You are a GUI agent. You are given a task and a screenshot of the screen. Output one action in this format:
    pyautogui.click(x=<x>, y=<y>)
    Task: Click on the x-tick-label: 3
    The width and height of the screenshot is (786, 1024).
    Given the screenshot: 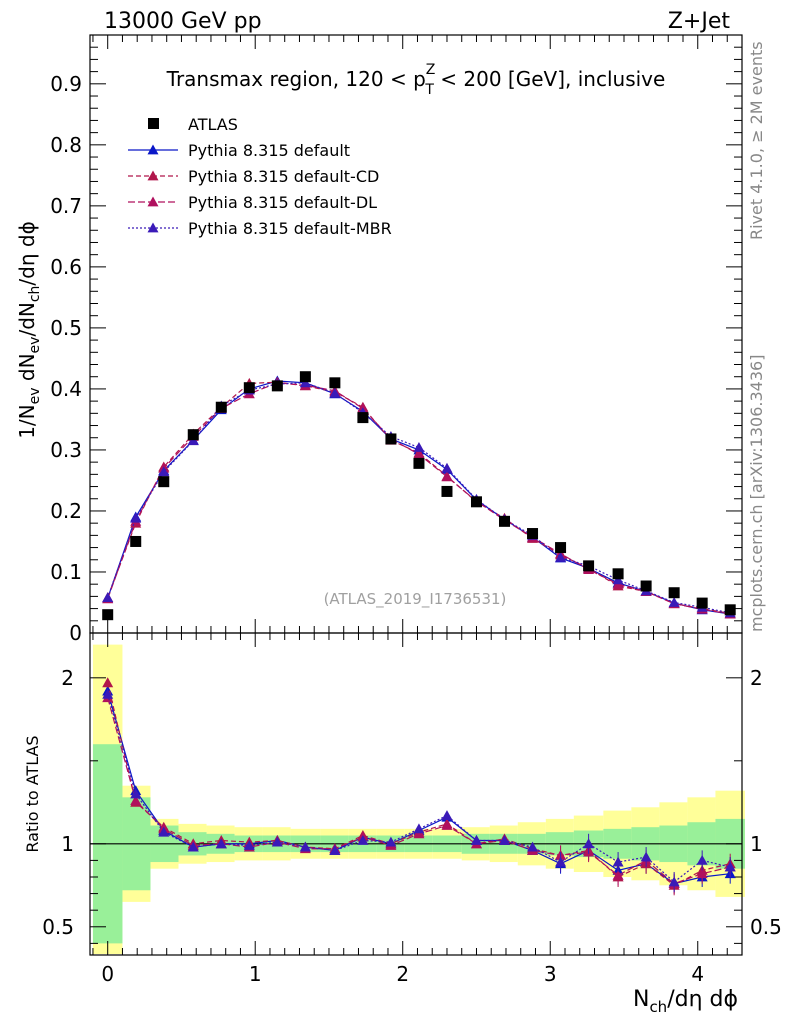 What is the action you would take?
    pyautogui.click(x=550, y=974)
    